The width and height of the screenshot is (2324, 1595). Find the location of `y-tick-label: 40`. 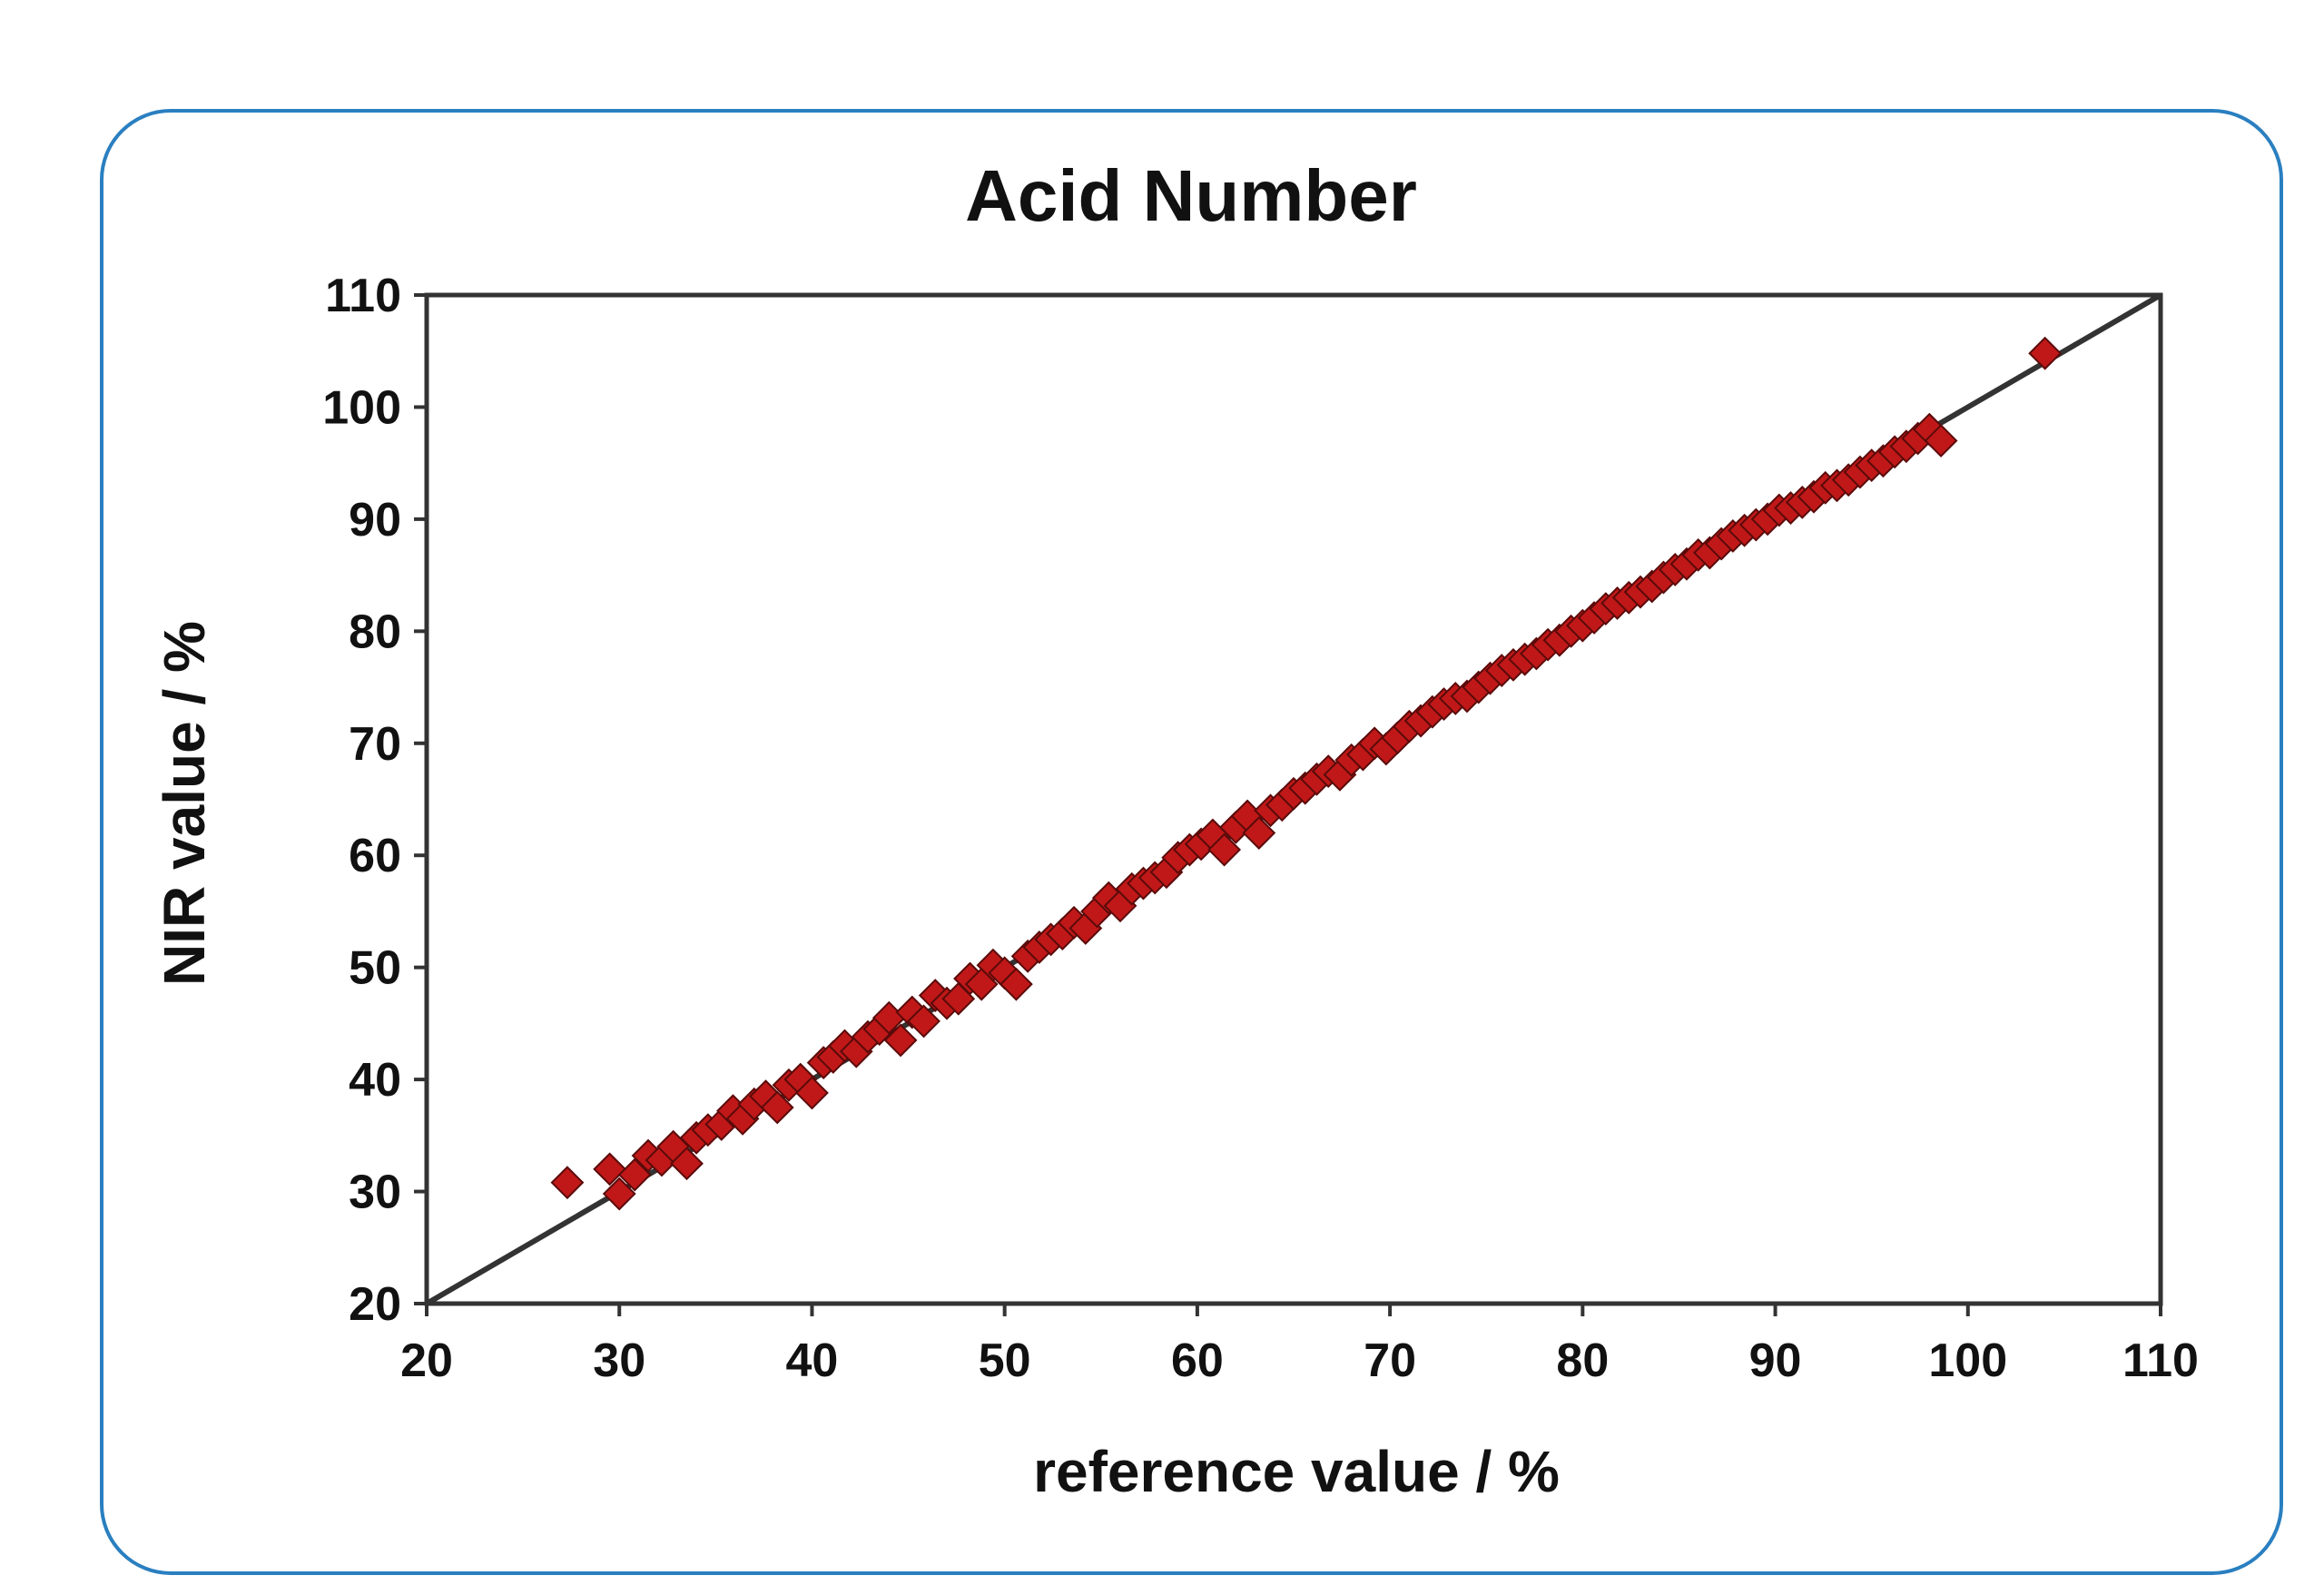

y-tick-label: 40 is located at coordinates (375, 1080).